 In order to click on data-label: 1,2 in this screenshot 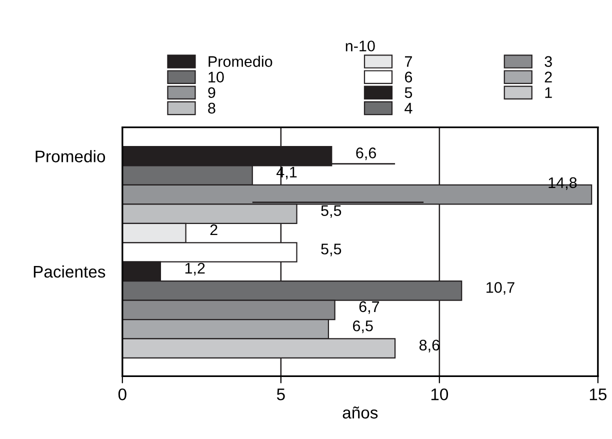, I will do `click(195, 269)`.